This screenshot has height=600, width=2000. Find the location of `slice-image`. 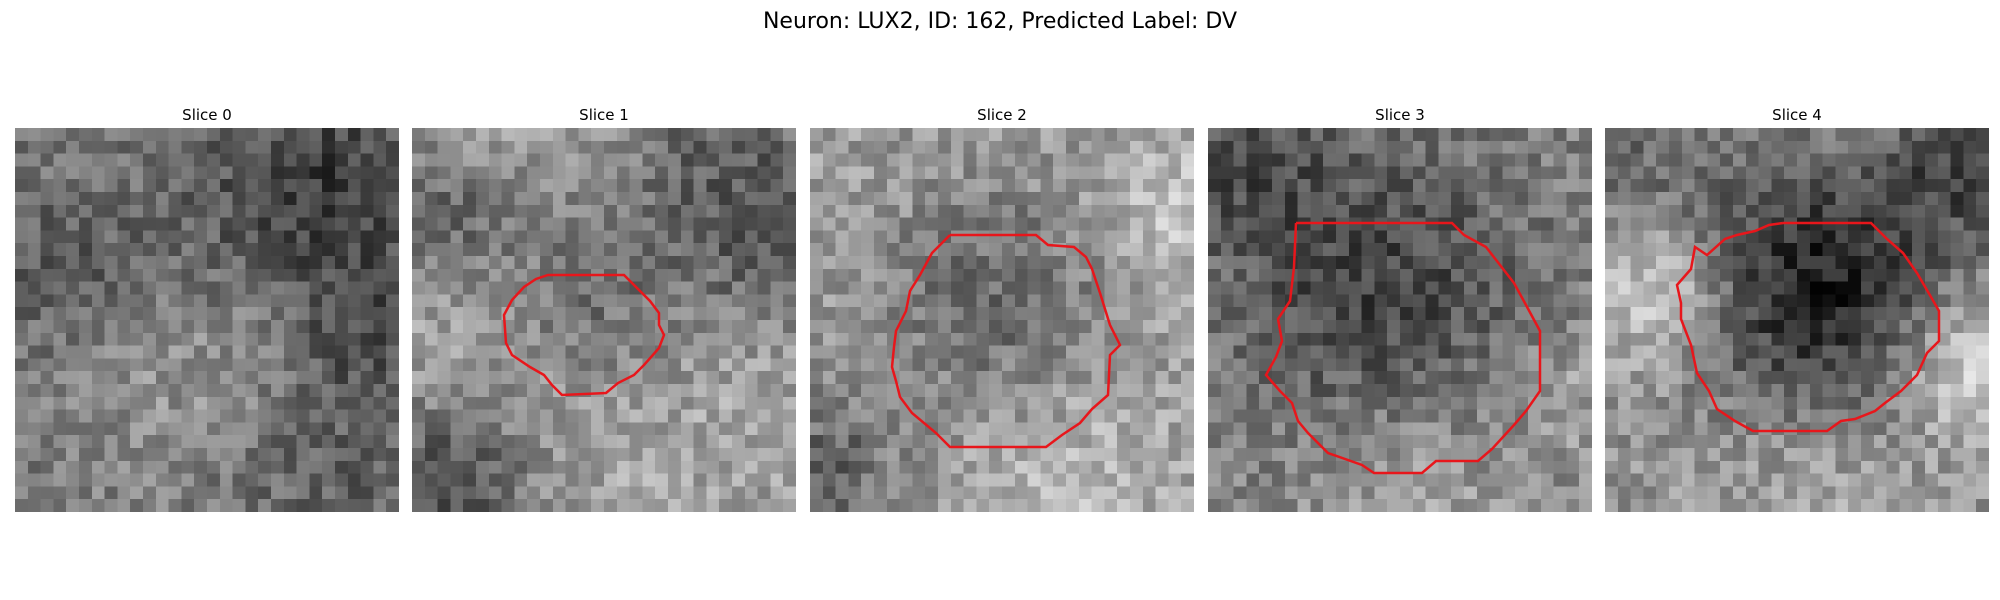

slice-image is located at coordinates (207, 320).